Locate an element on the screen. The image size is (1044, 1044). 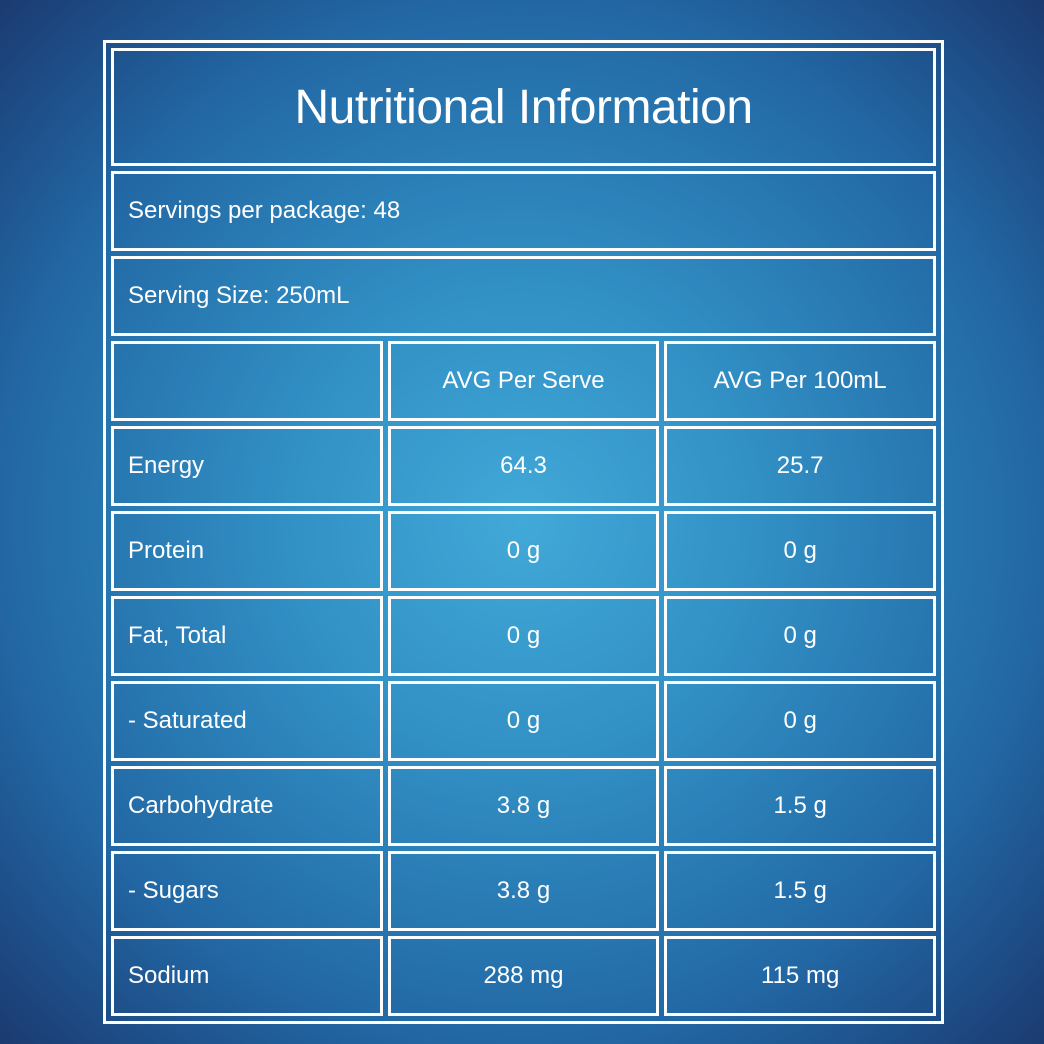
nutrient-row: Energy 64.3 25.7 is located at coordinates (523, 466).